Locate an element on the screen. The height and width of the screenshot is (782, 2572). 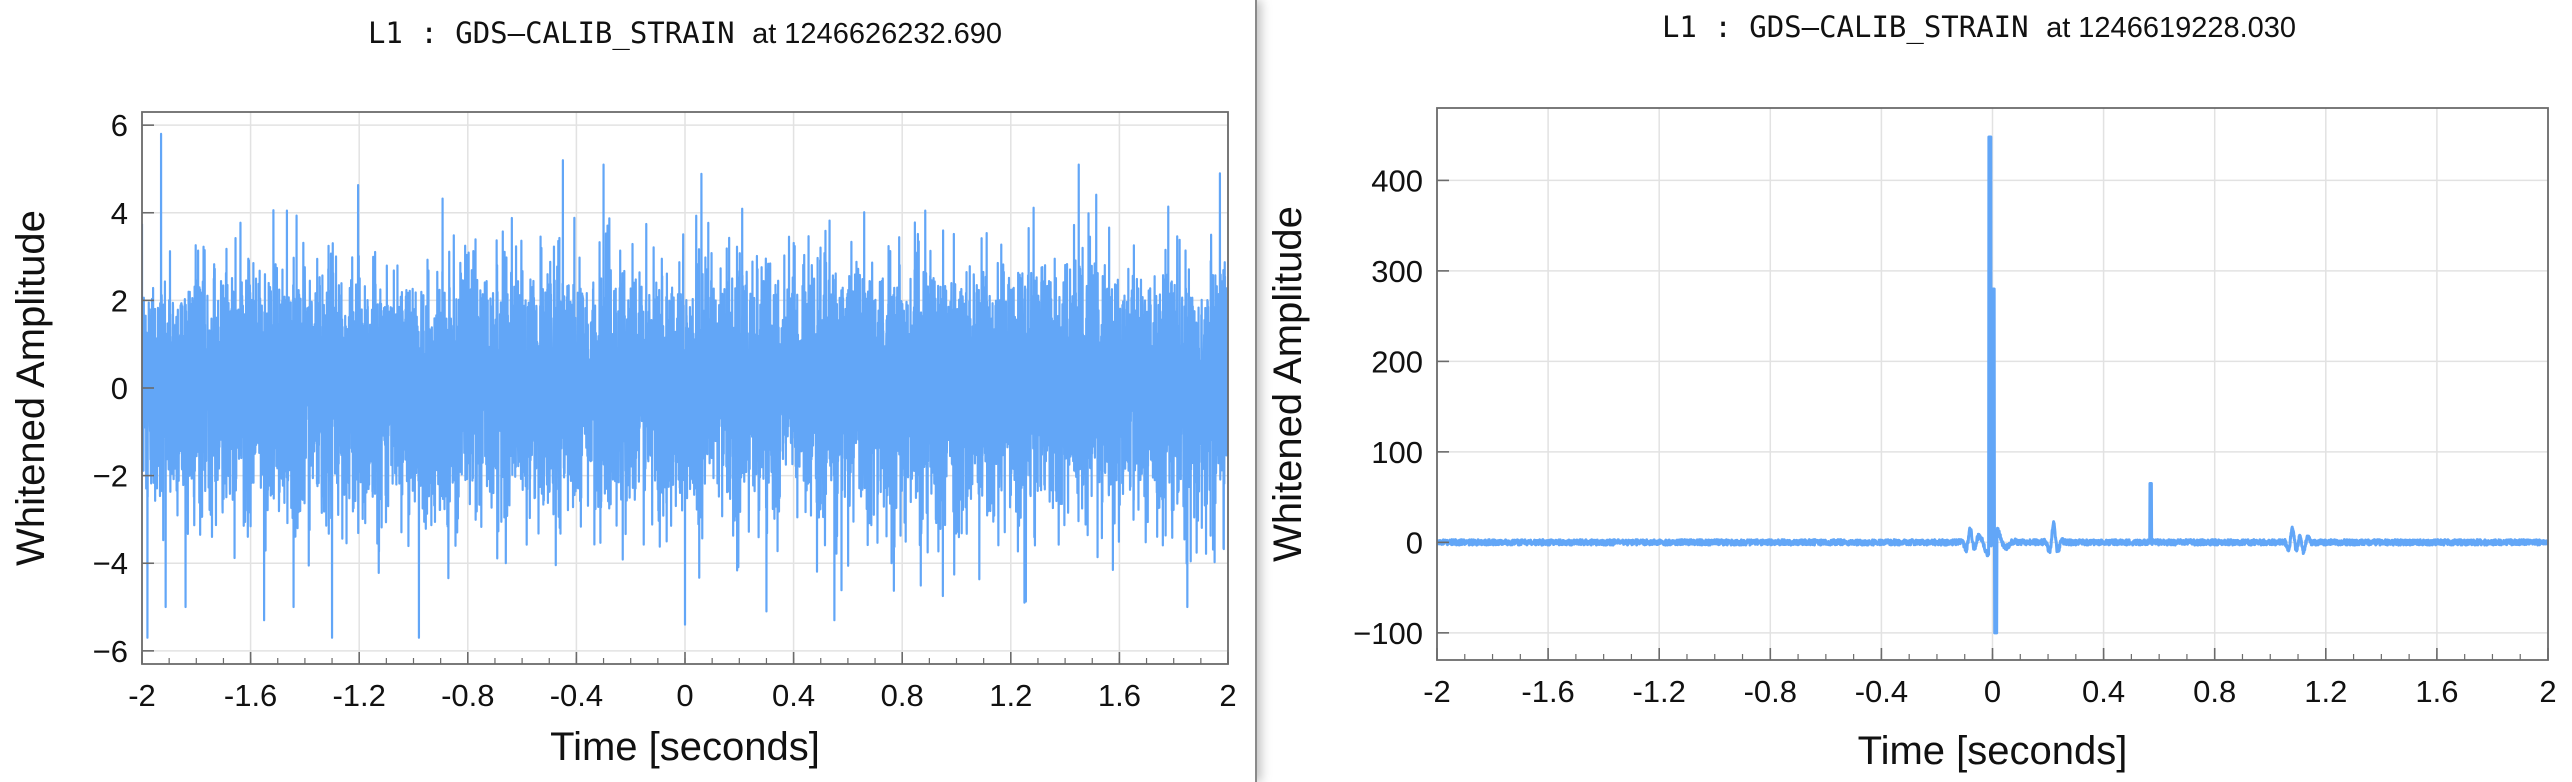
y-tick-label: 4 is located at coordinates (119, 213).